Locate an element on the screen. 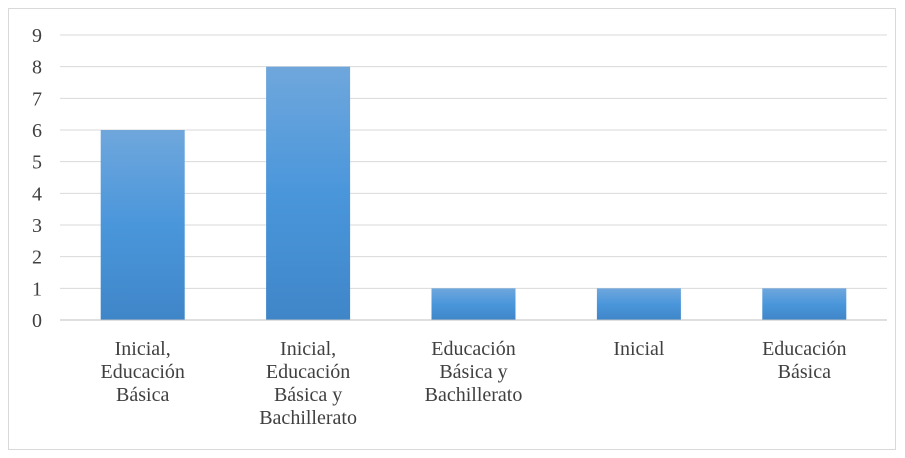 This screenshot has height=458, width=905. y-tick-label: 0 is located at coordinates (37, 321).